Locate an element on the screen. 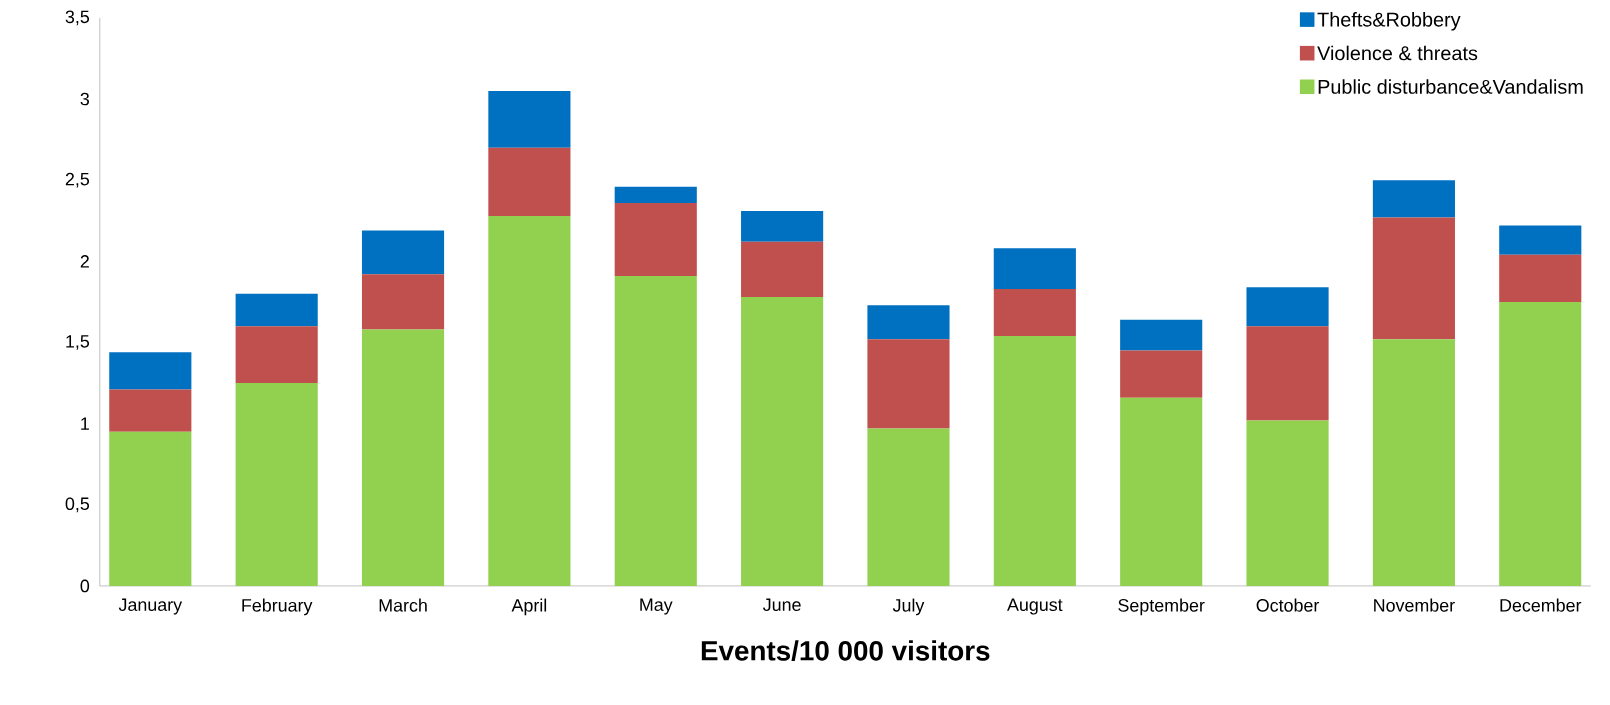  x-tick-label: November is located at coordinates (1414, 605).